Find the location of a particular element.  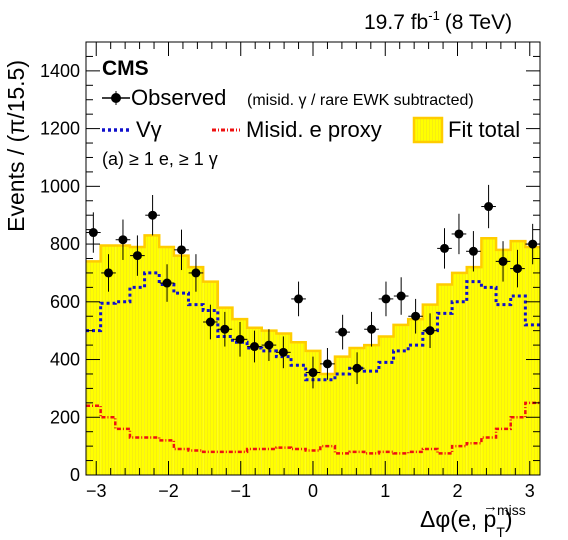

y-tick-label: 1000 is located at coordinates (60, 186).